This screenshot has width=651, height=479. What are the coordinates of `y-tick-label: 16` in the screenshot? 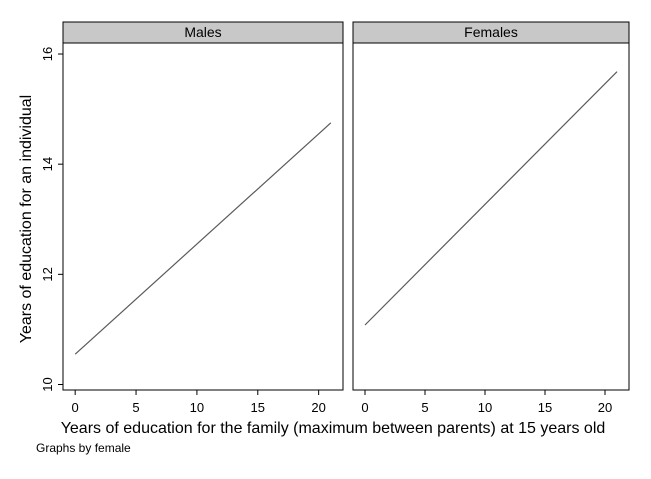 It's located at (47, 54).